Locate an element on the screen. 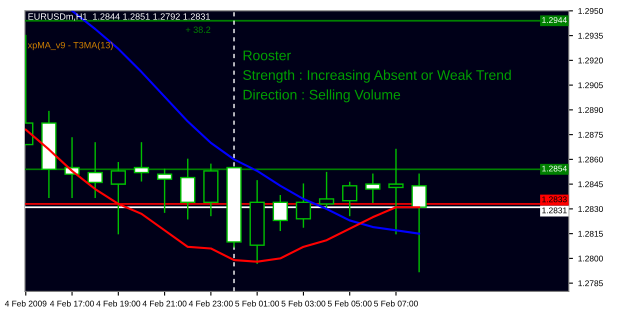  ref-line-label: 1.2944 is located at coordinates (554, 20).